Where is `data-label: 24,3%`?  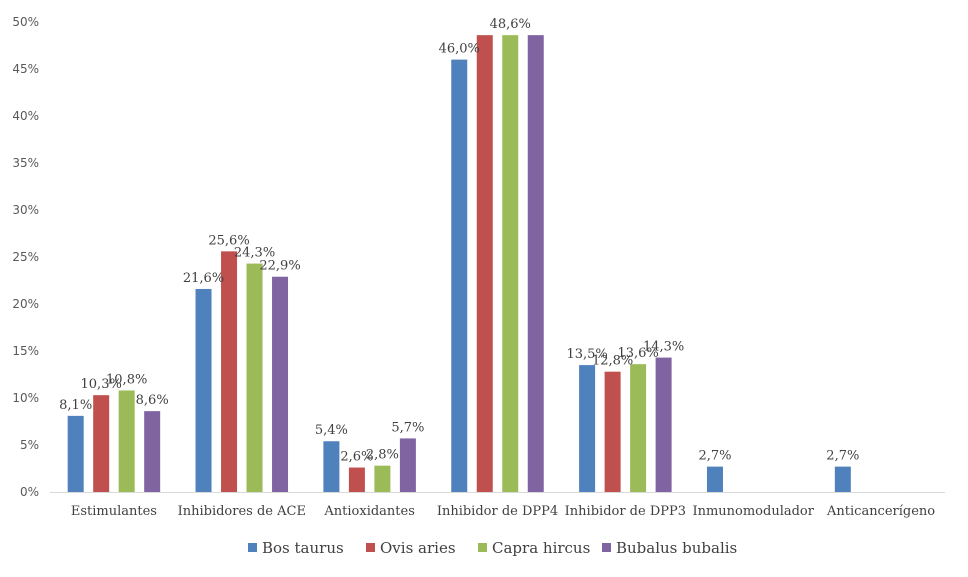
data-label: 24,3% is located at coordinates (254, 253).